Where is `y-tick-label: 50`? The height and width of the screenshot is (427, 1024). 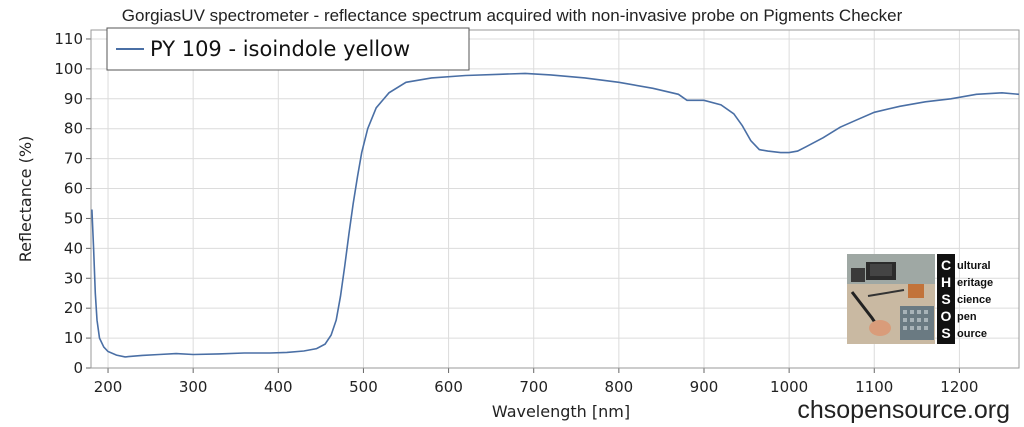
y-tick-label: 50 is located at coordinates (73, 218).